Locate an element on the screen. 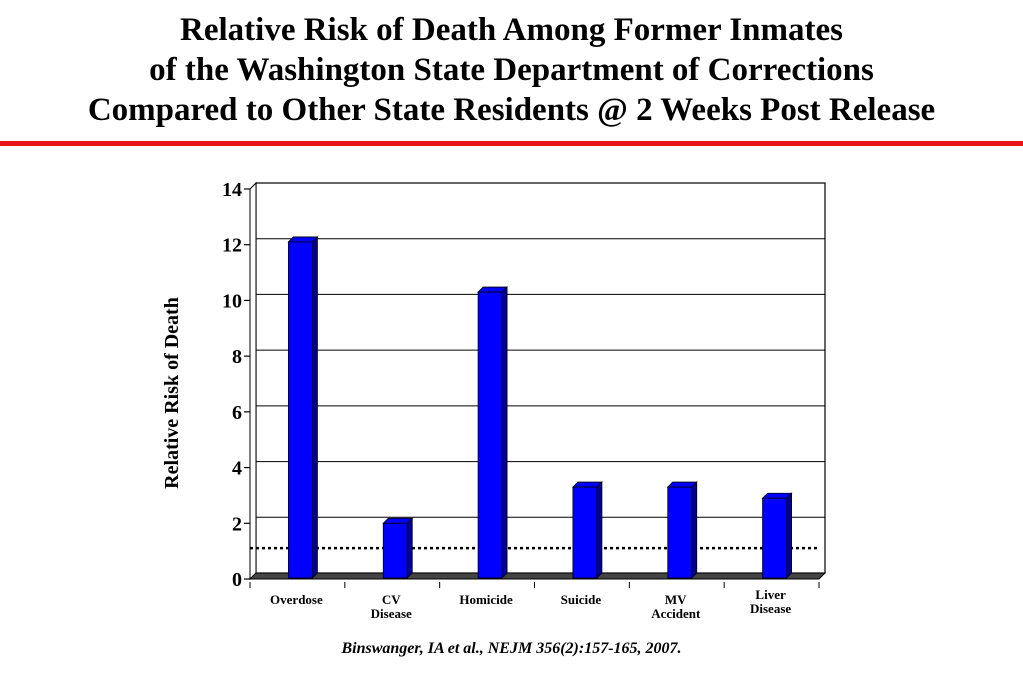  y-axis-label: Relative Risk of Death is located at coordinates (172, 393).